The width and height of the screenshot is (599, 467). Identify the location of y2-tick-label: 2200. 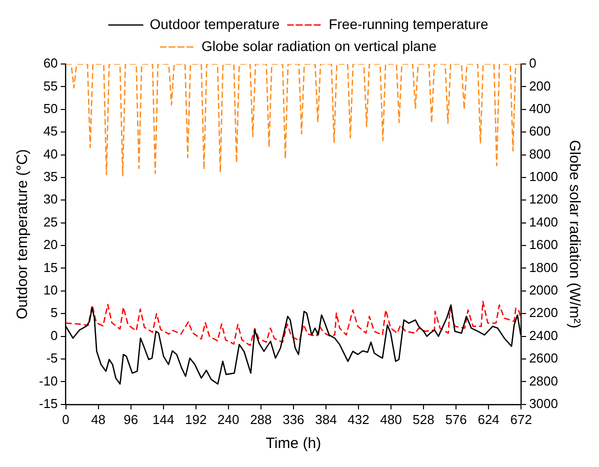
(543, 312).